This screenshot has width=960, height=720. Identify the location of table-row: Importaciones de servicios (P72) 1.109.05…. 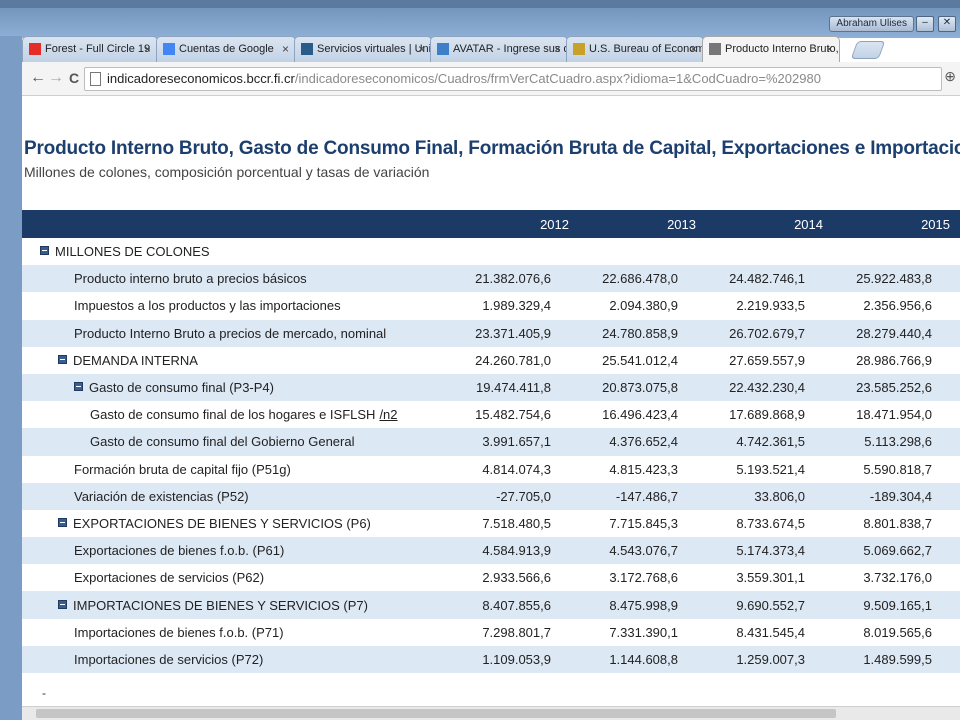
(491, 659).